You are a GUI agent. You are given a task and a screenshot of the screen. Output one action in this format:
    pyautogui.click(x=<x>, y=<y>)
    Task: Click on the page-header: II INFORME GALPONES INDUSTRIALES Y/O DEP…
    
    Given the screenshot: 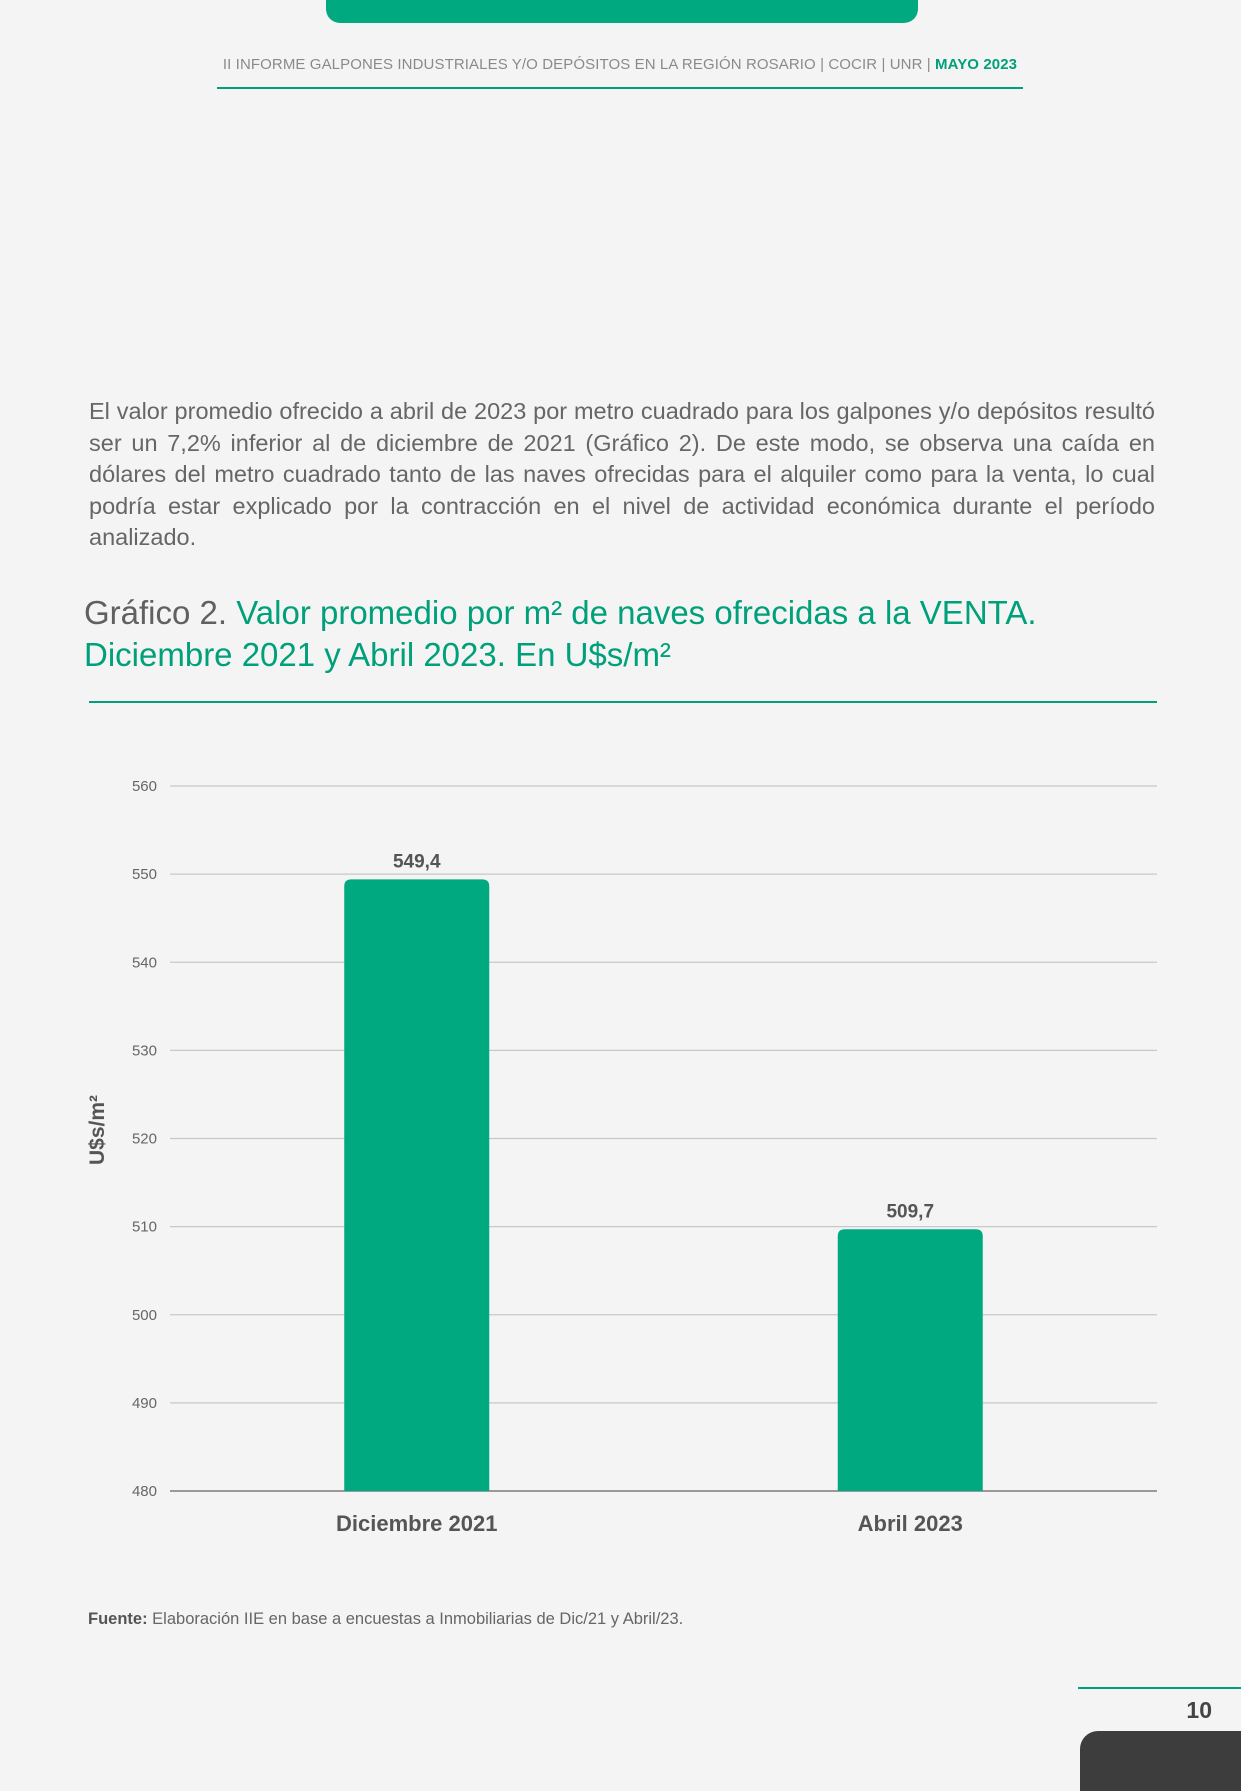 What is the action you would take?
    pyautogui.click(x=620, y=64)
    